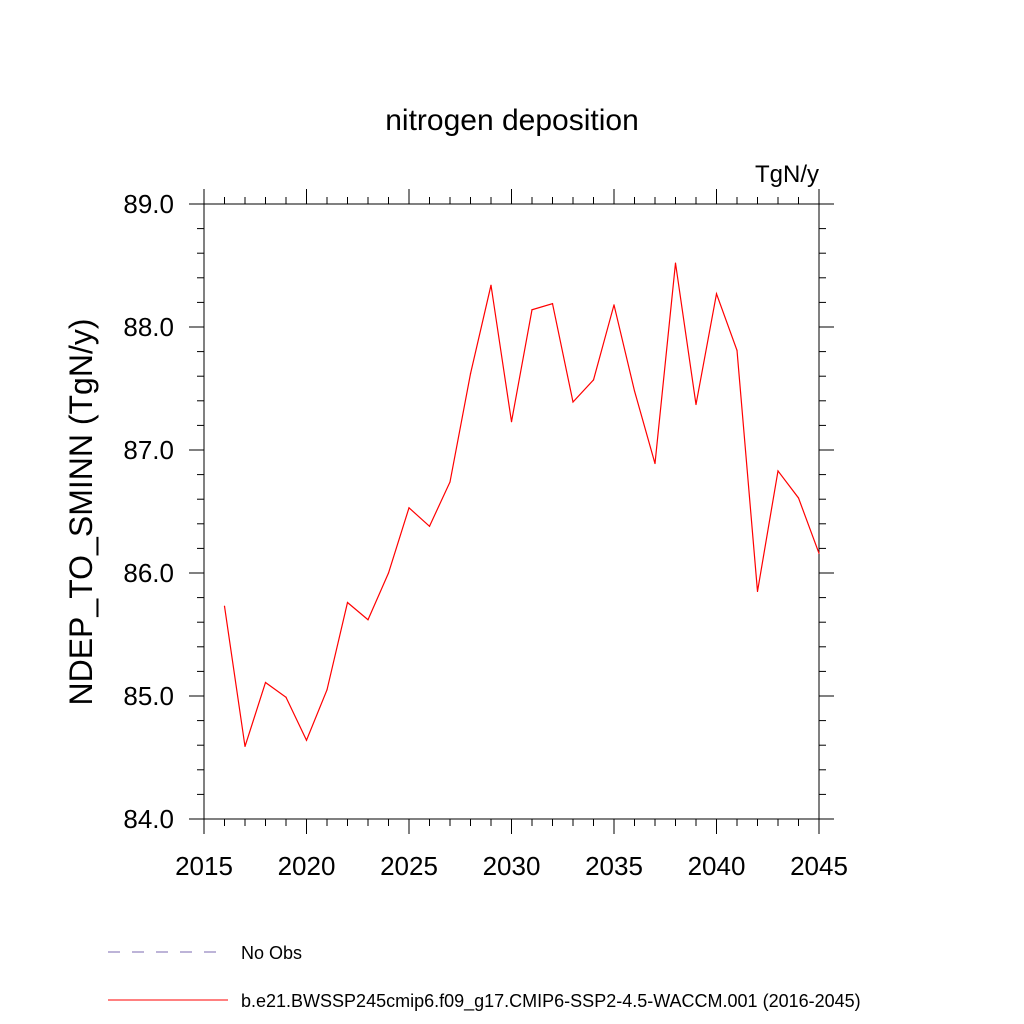  Describe the element at coordinates (148, 327) in the screenshot. I see `y-tick-label: 88.0` at that location.